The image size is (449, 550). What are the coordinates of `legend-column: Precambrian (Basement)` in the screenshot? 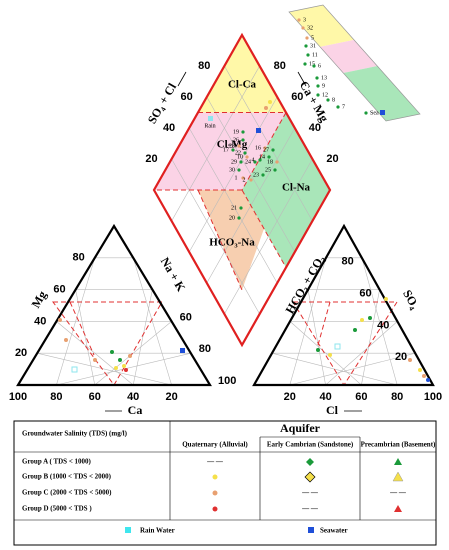 It's located at (398, 445).